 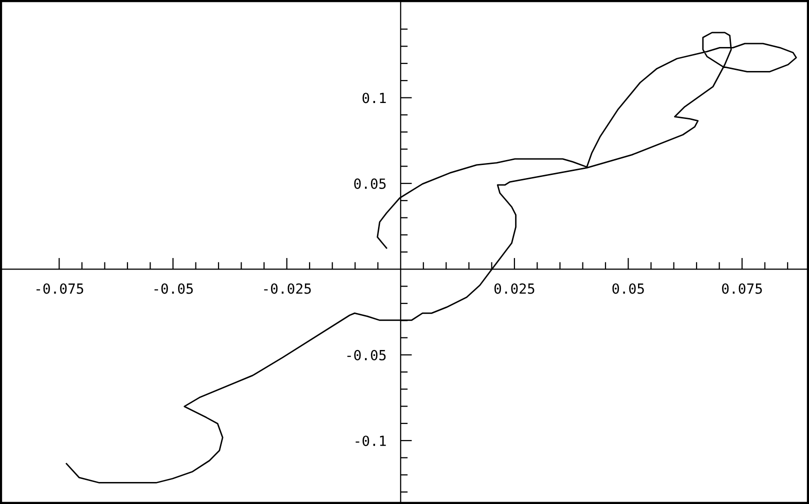 I want to click on x-tick-label: 0.05, so click(x=628, y=288).